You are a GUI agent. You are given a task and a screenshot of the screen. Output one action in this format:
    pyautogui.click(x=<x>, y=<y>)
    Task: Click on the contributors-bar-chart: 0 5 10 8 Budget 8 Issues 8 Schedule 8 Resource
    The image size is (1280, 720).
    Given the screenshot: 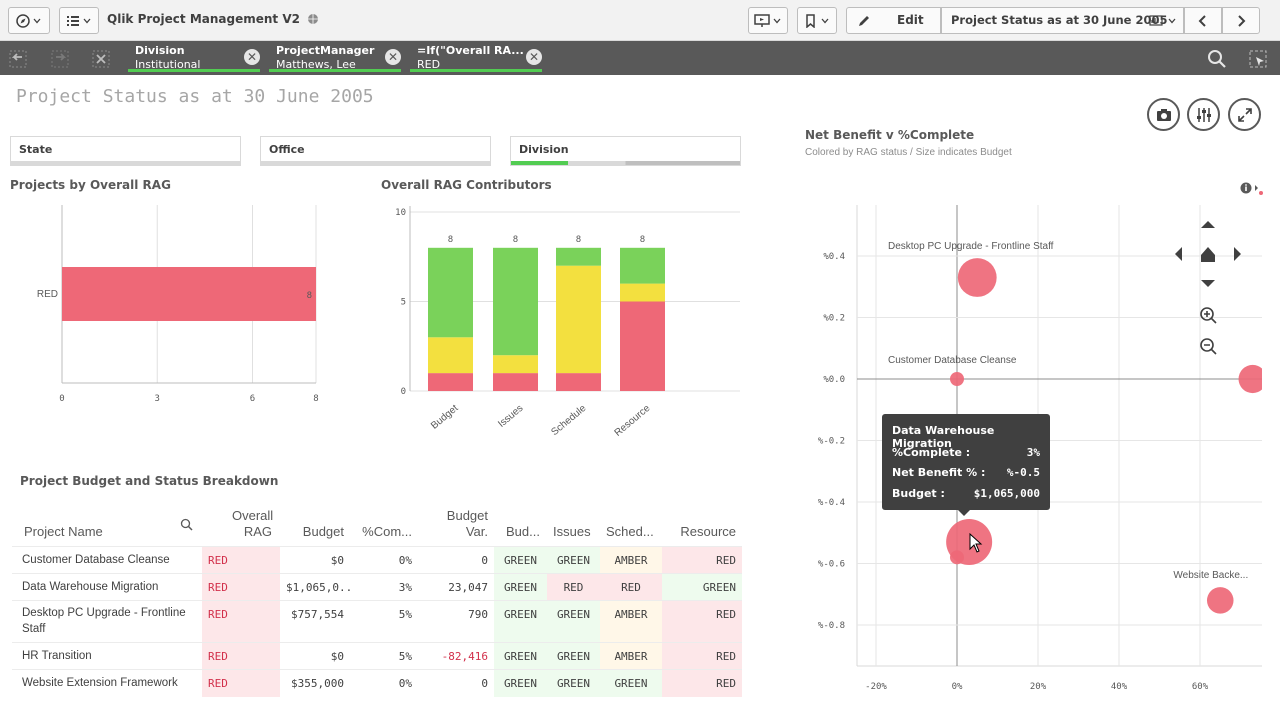 What is the action you would take?
    pyautogui.click(x=565, y=320)
    